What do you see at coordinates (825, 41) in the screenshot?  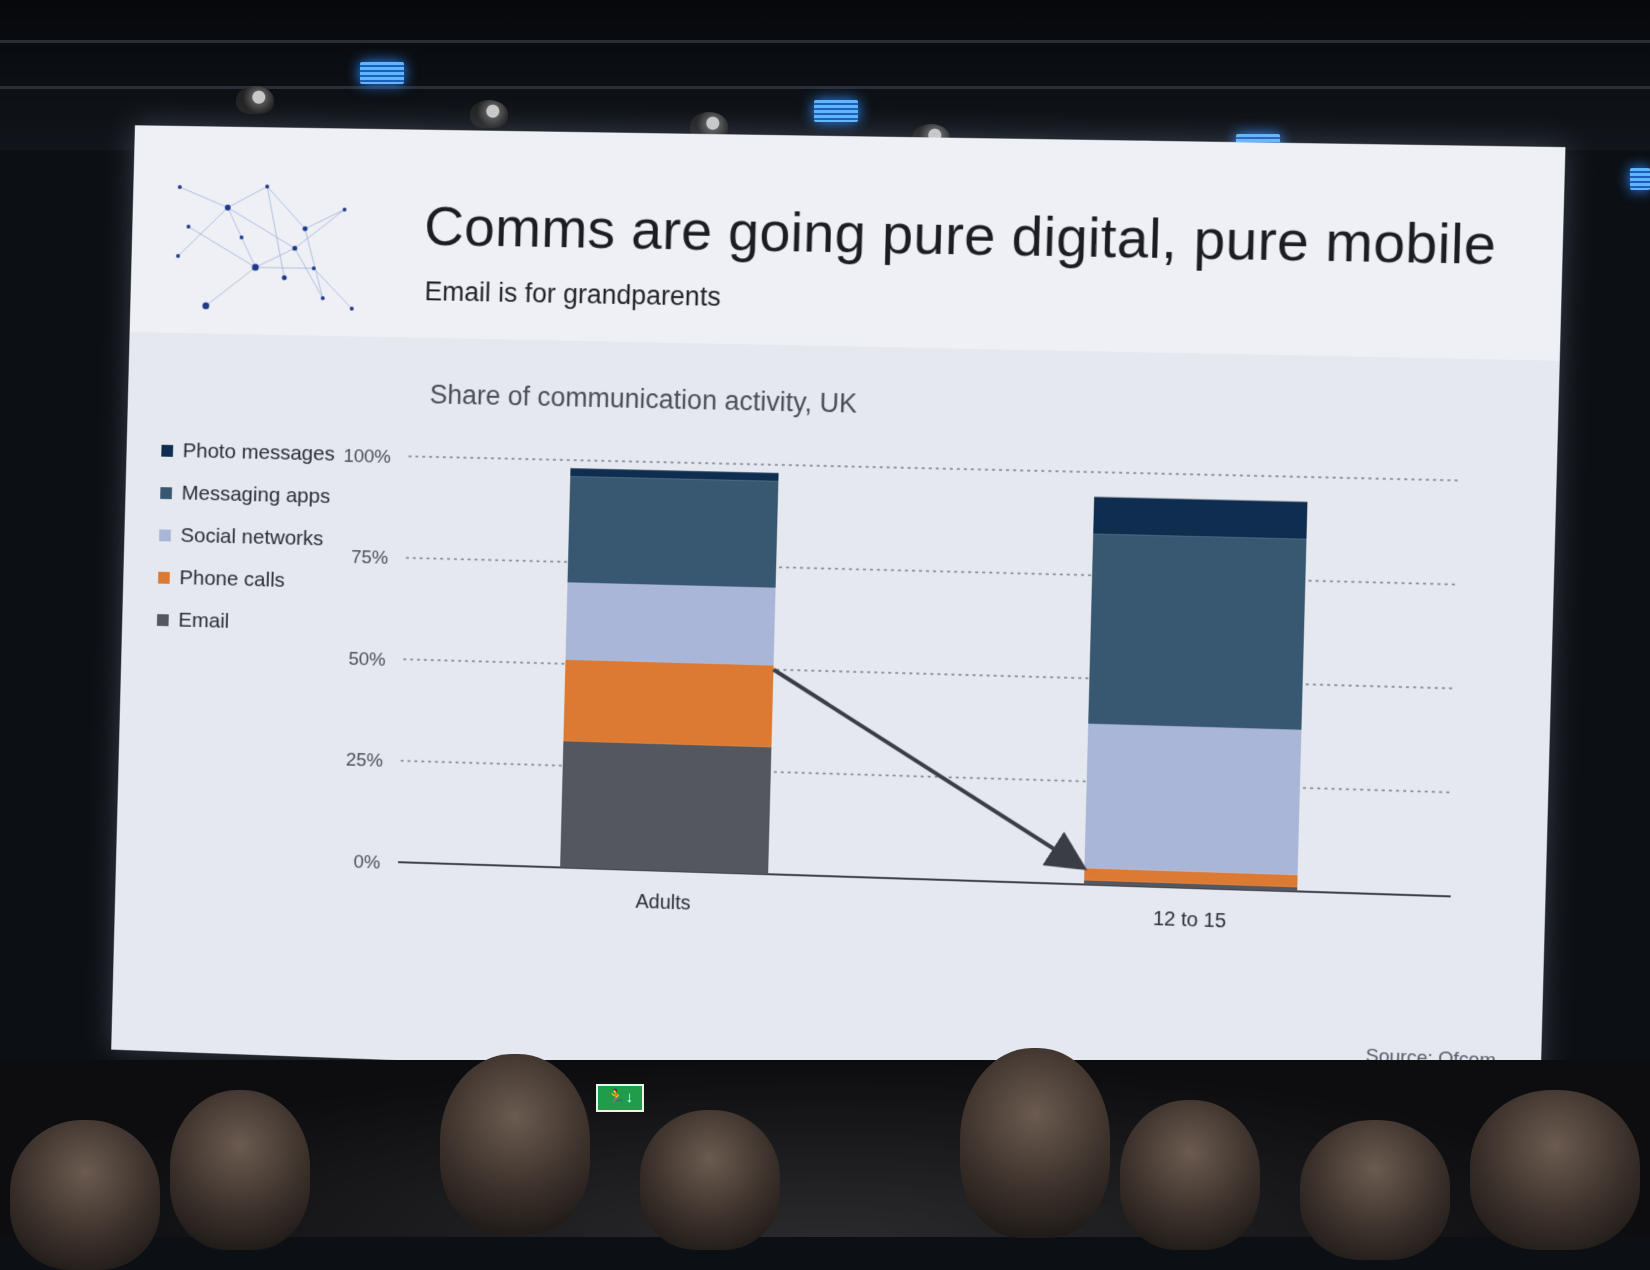 I see `truss-beam` at bounding box center [825, 41].